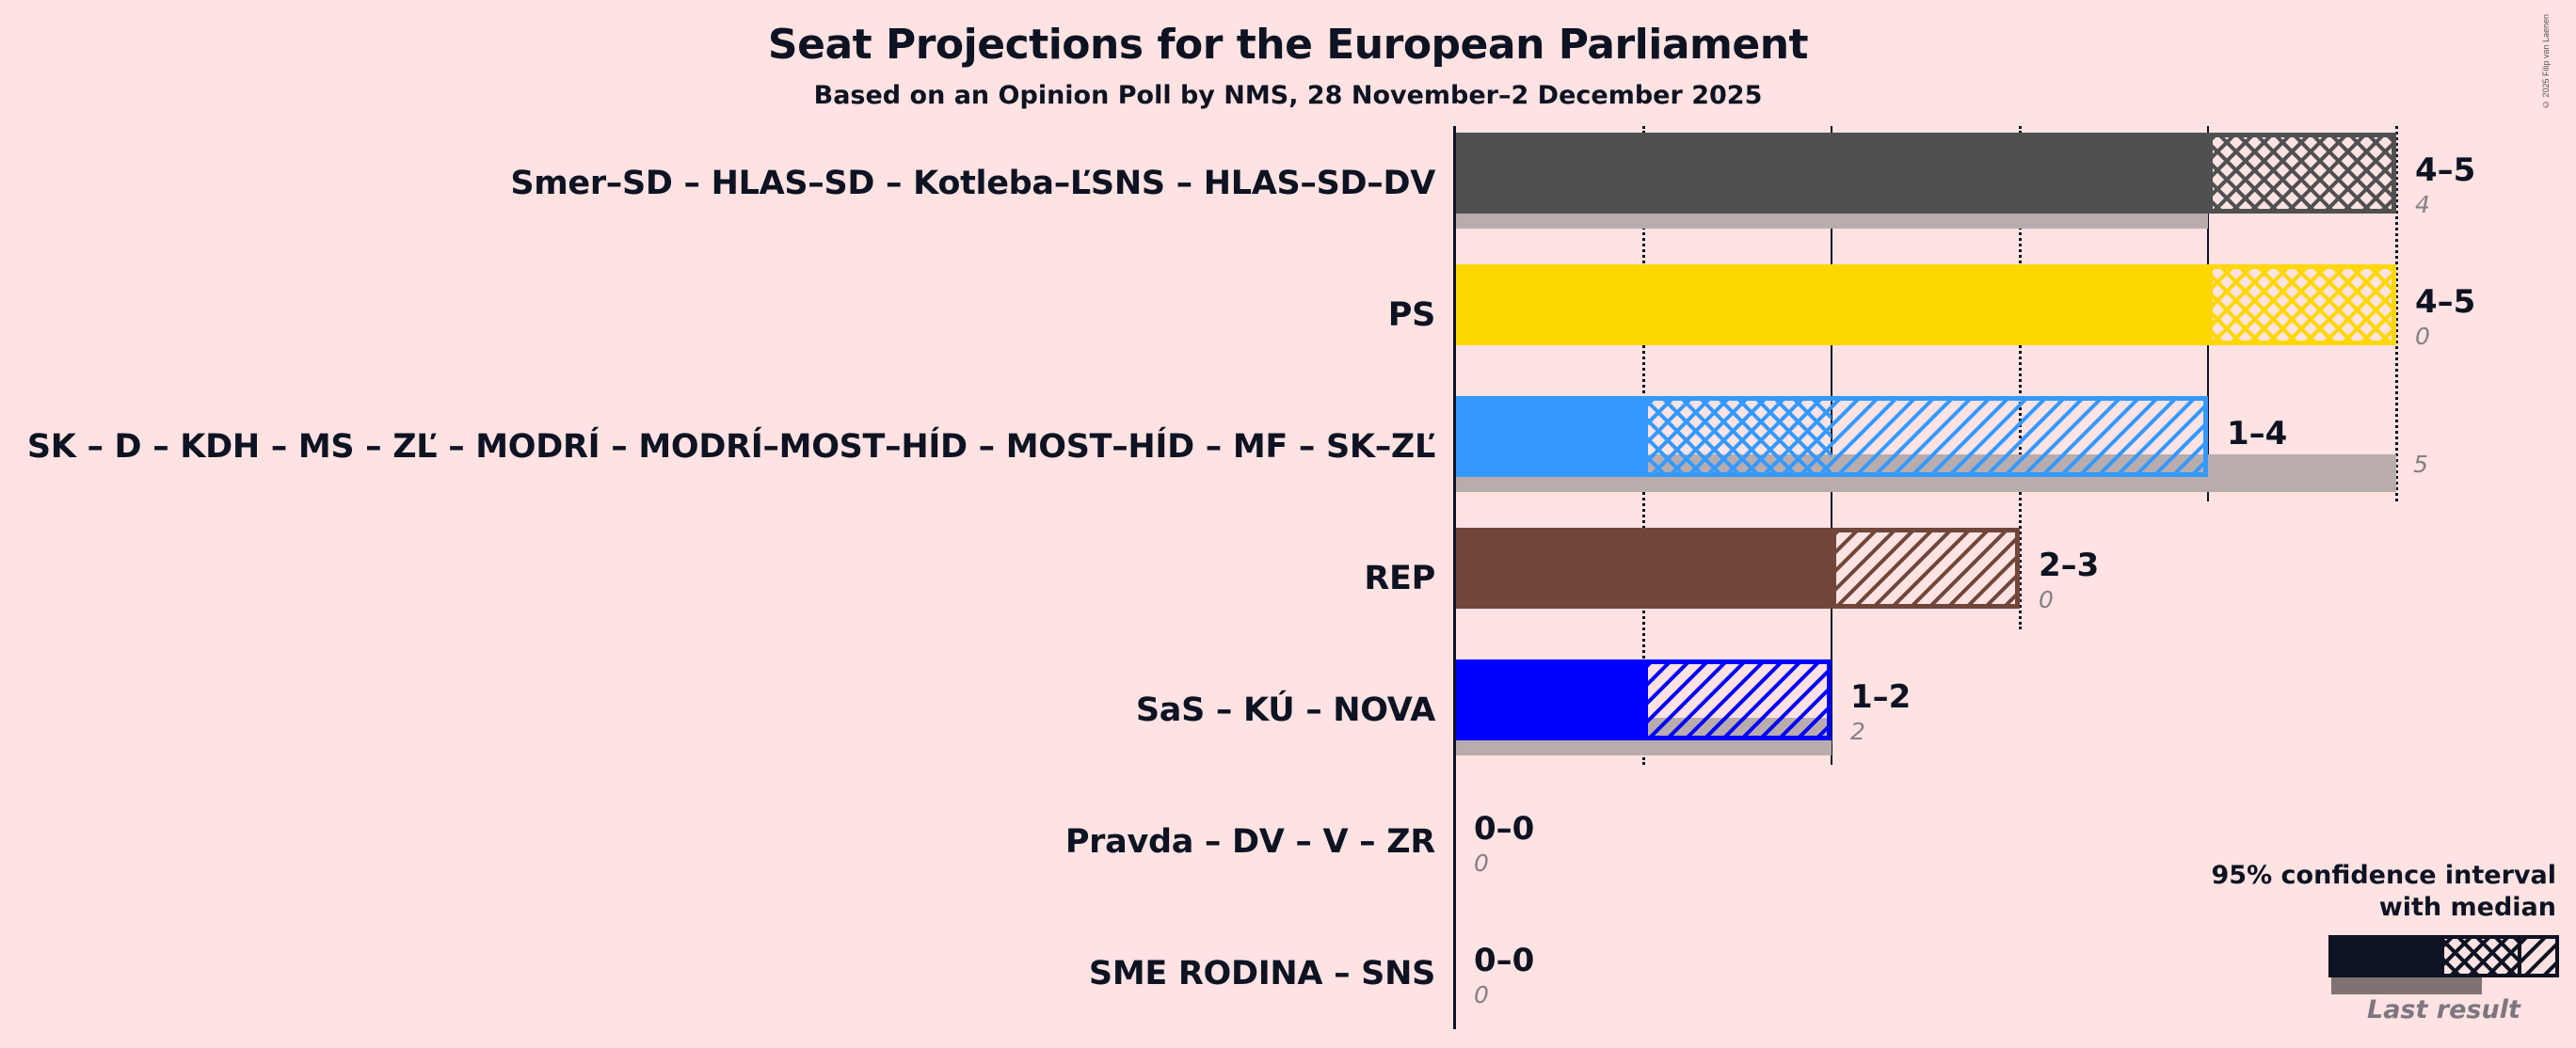 This screenshot has width=2576, height=1048. Describe the element at coordinates (2069, 565) in the screenshot. I see `range-label: 2–3` at that location.